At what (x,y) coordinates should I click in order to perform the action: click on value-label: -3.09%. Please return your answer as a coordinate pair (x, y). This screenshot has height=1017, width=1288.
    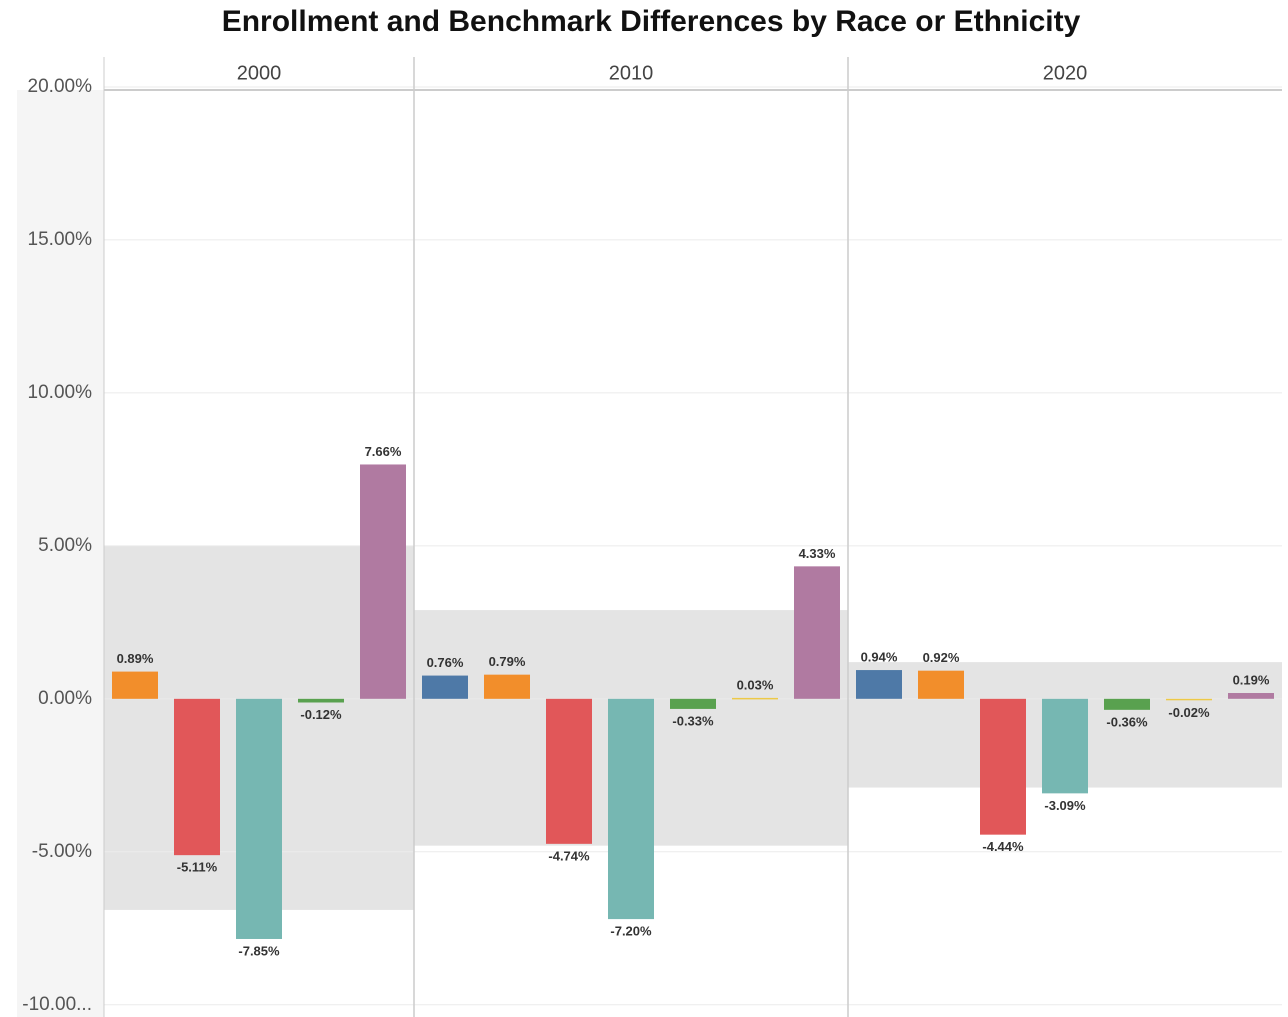
    Looking at the image, I should click on (1065, 805).